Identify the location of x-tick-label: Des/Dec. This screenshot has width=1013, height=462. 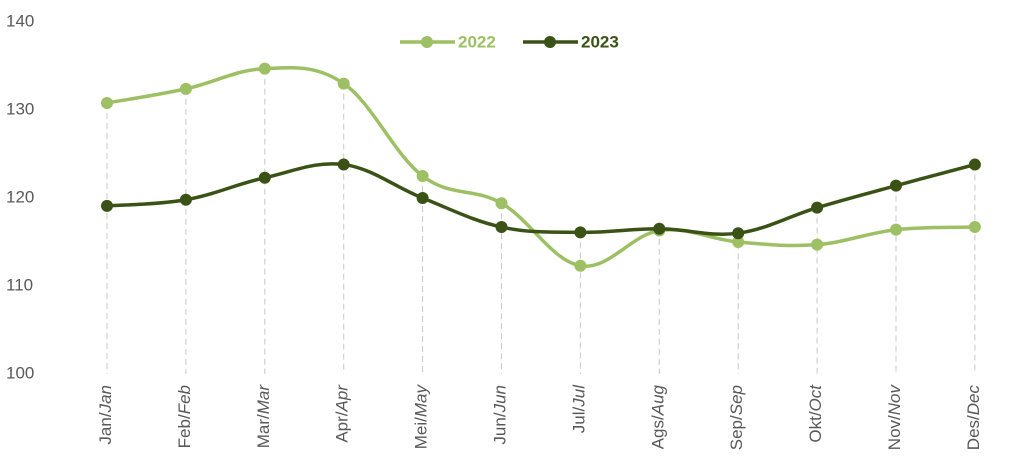
(973, 418).